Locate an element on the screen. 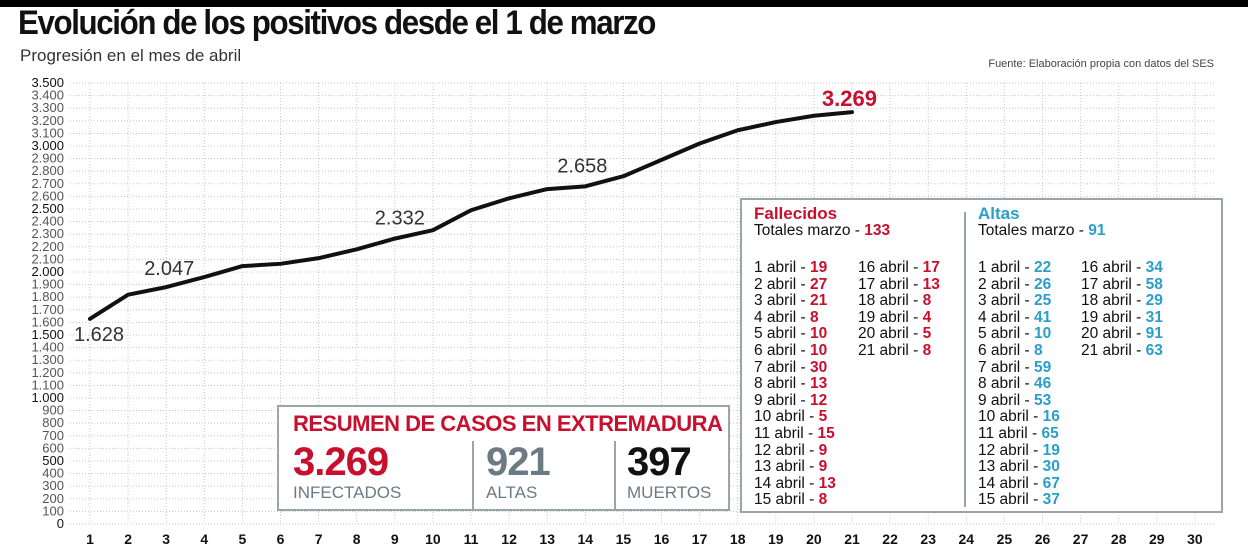 Image resolution: width=1248 pixels, height=560 pixels. deaths-list-item: 15 abril - 8 is located at coordinates (795, 500).